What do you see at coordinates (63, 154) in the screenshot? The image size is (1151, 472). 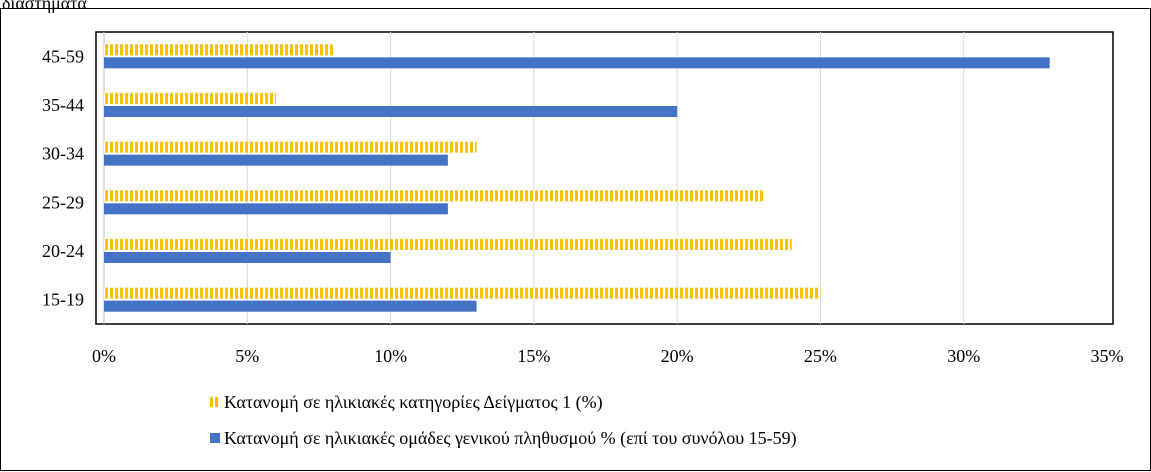 I see `category-label: 30-34` at bounding box center [63, 154].